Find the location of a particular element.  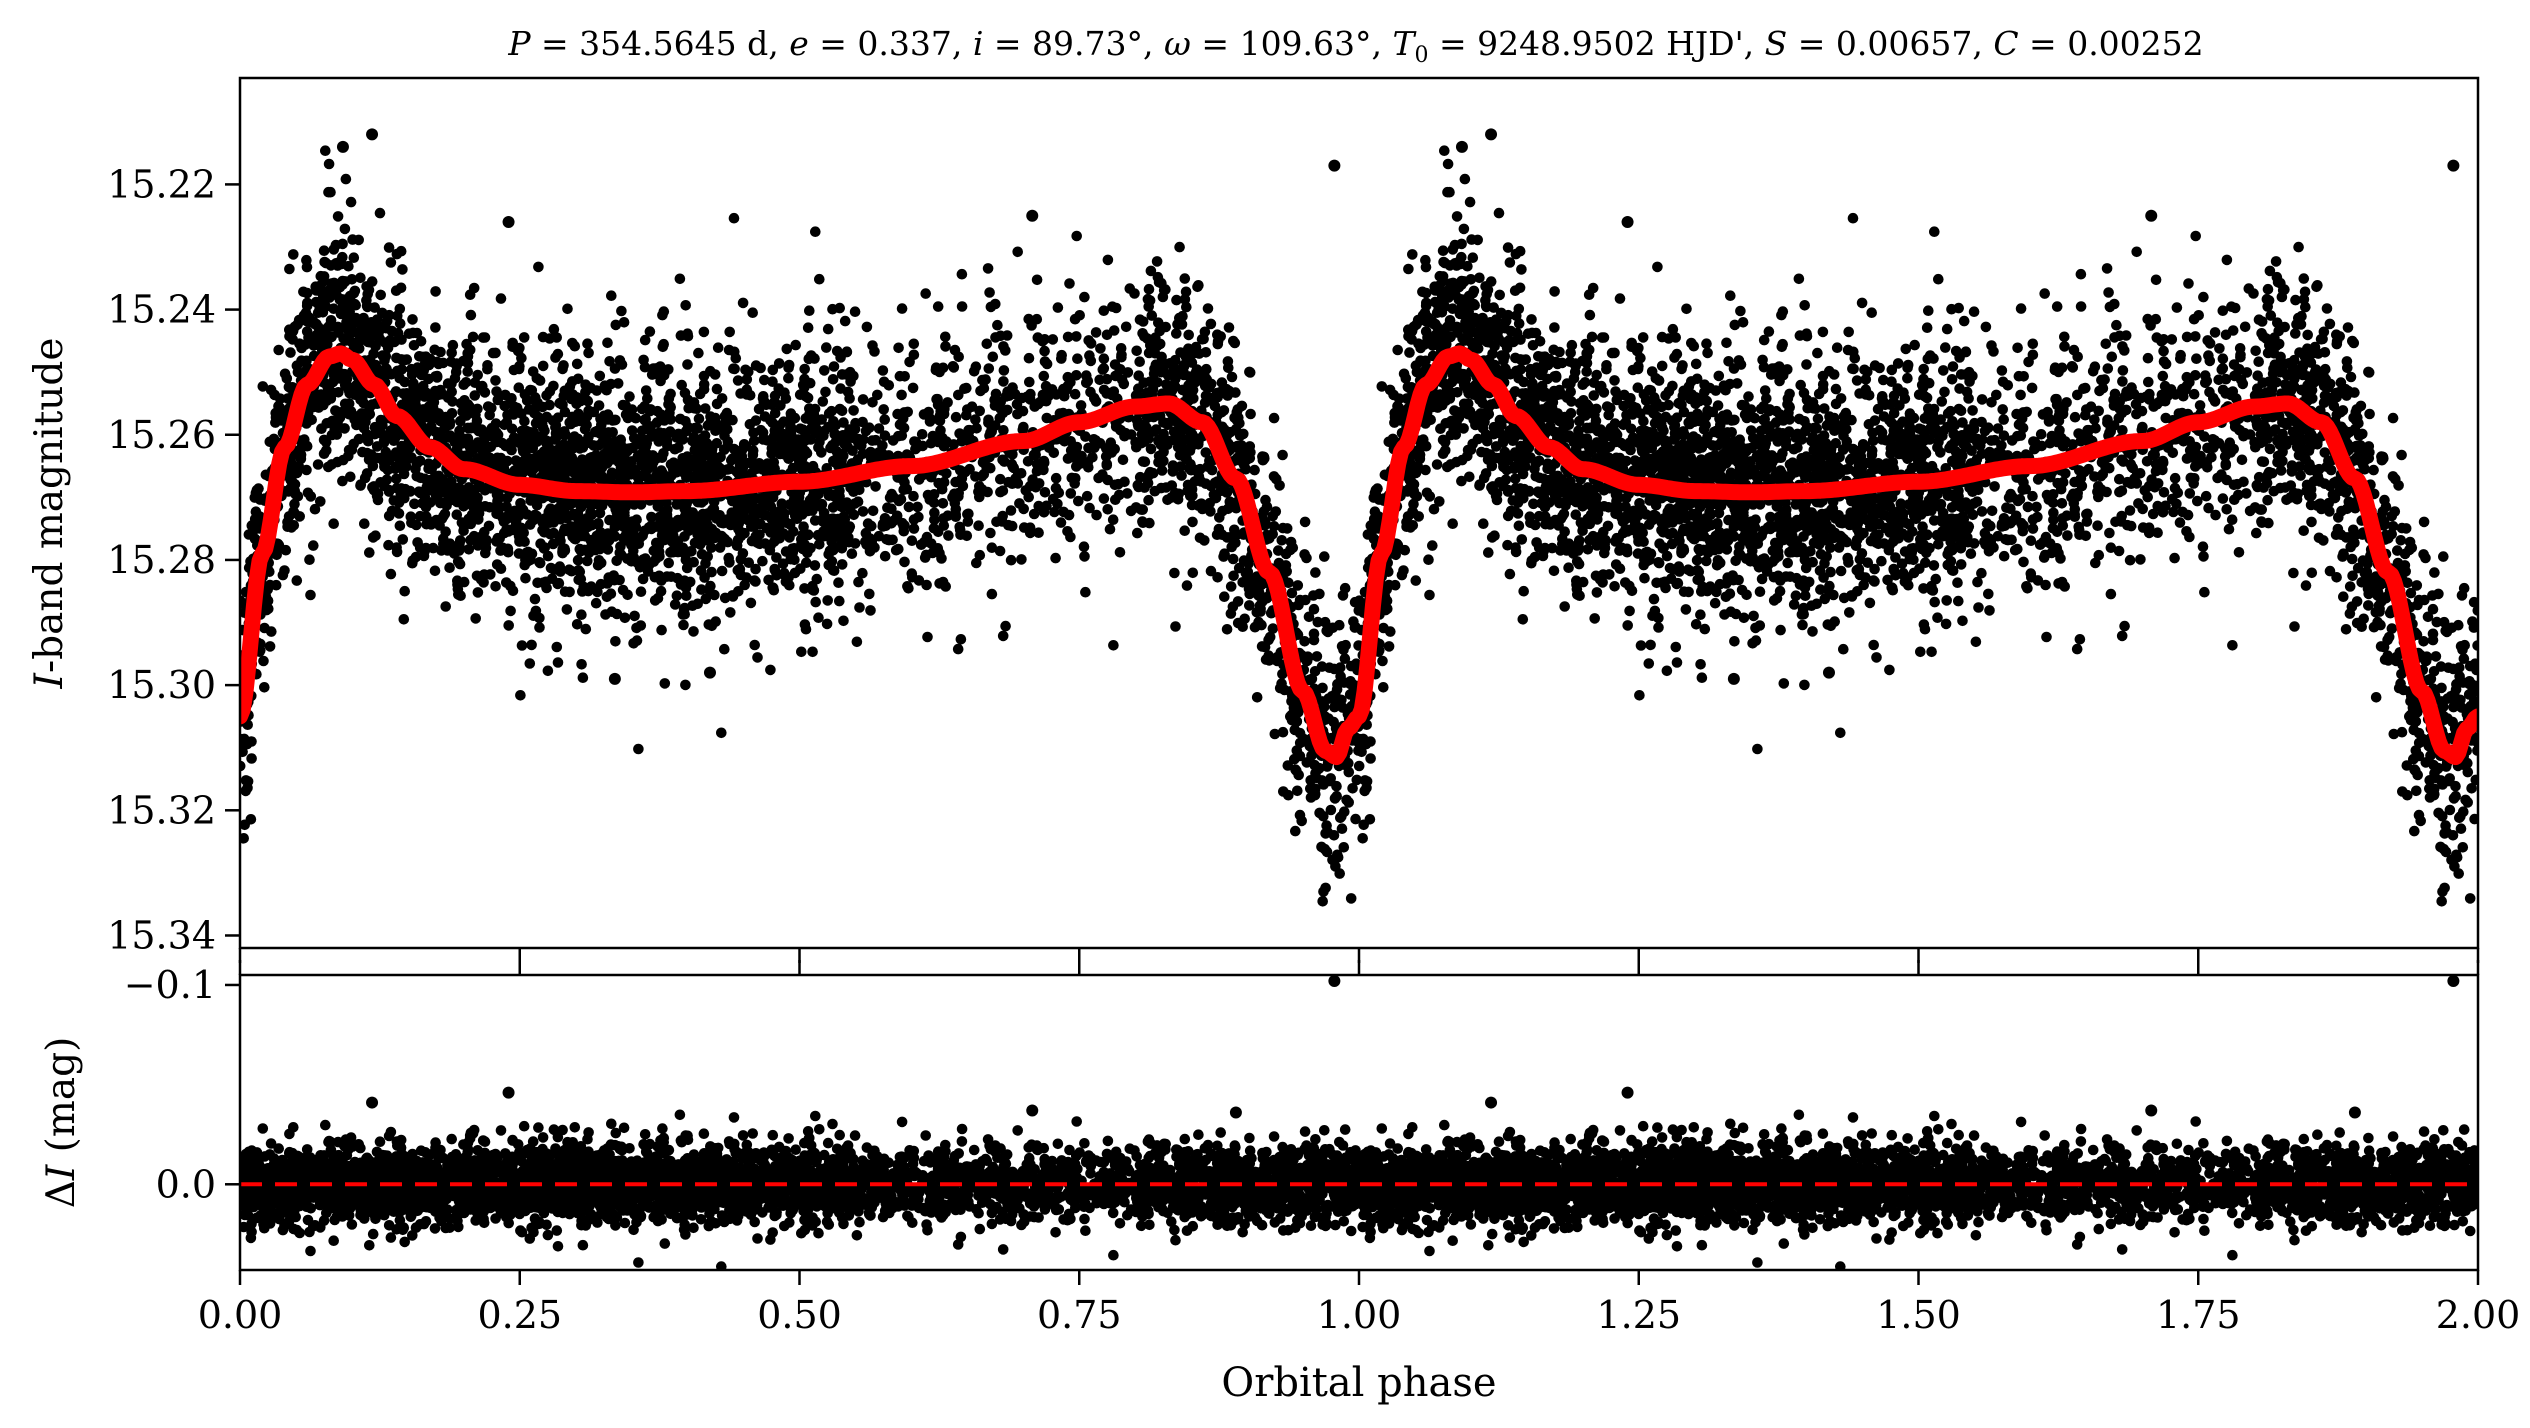

title-c-value: = 0.00252 is located at coordinates (2111, 43).